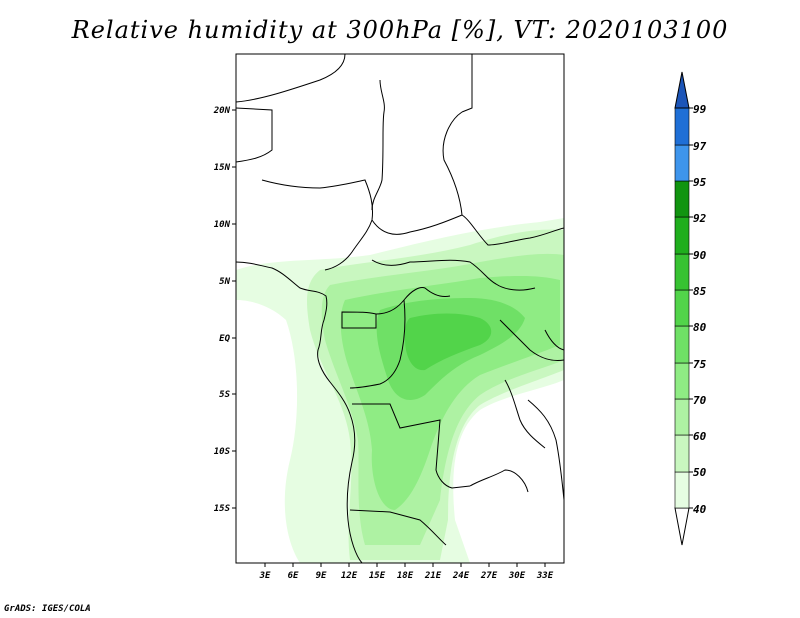 This screenshot has width=800, height=618. What do you see at coordinates (545, 576) in the screenshot?
I see `lon-label: 33E` at bounding box center [545, 576].